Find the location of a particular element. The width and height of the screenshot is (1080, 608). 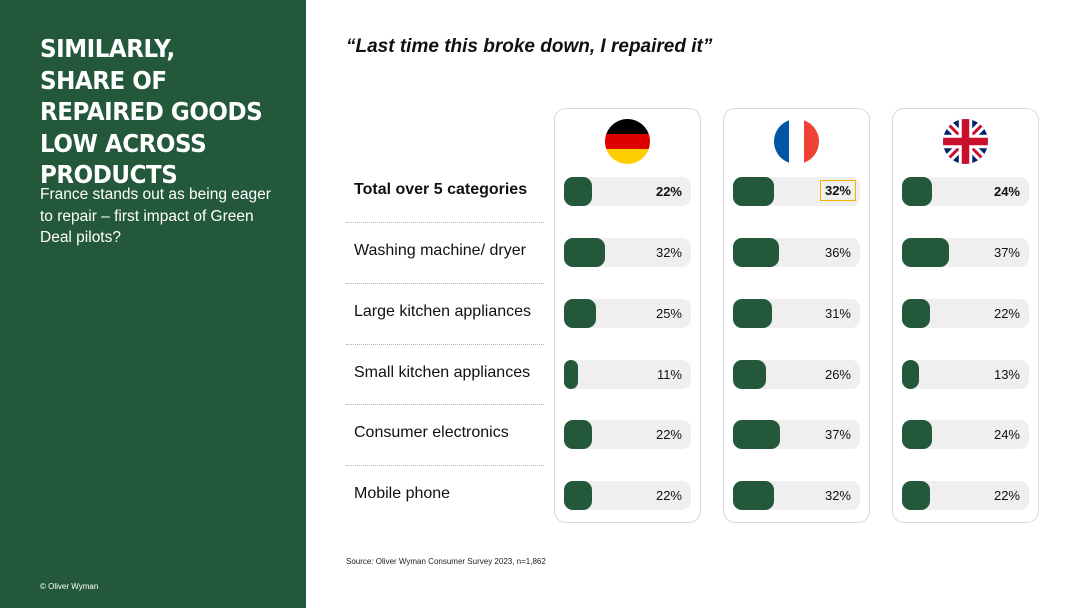

data-label: 26% is located at coordinates (837, 374).